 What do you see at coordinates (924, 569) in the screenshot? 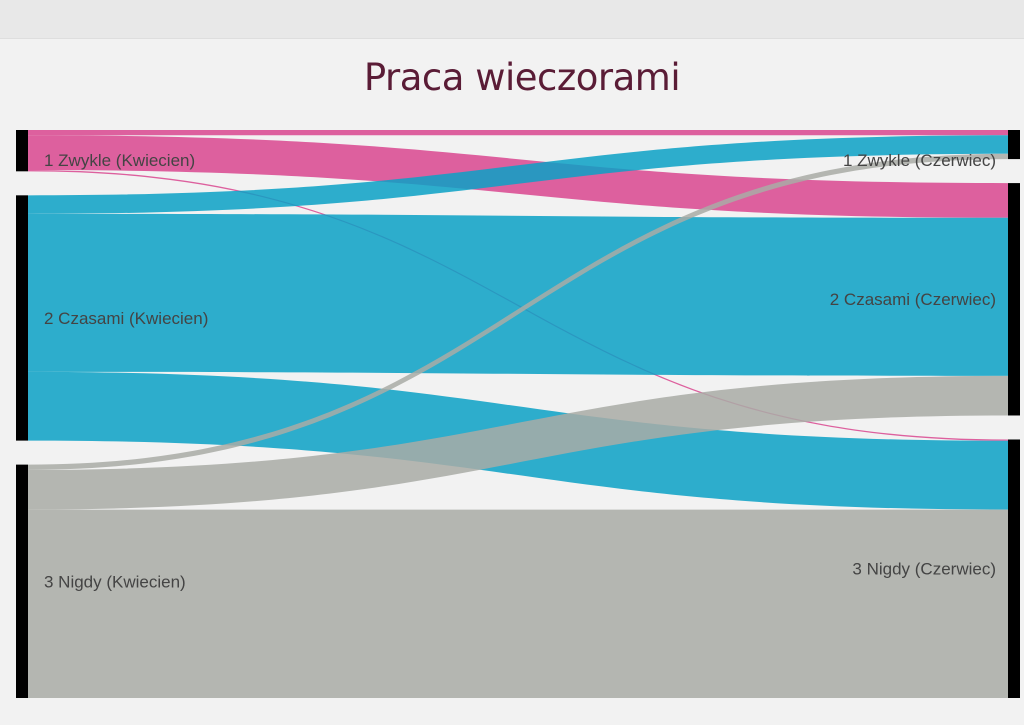
I see `node-label: 3 Nigdy (Czerwiec)` at bounding box center [924, 569].